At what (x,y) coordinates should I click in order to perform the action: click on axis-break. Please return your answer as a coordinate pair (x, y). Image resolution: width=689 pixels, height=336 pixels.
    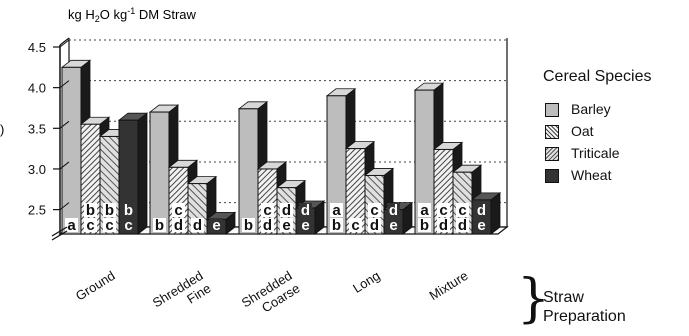
    Looking at the image, I should click on (59, 233).